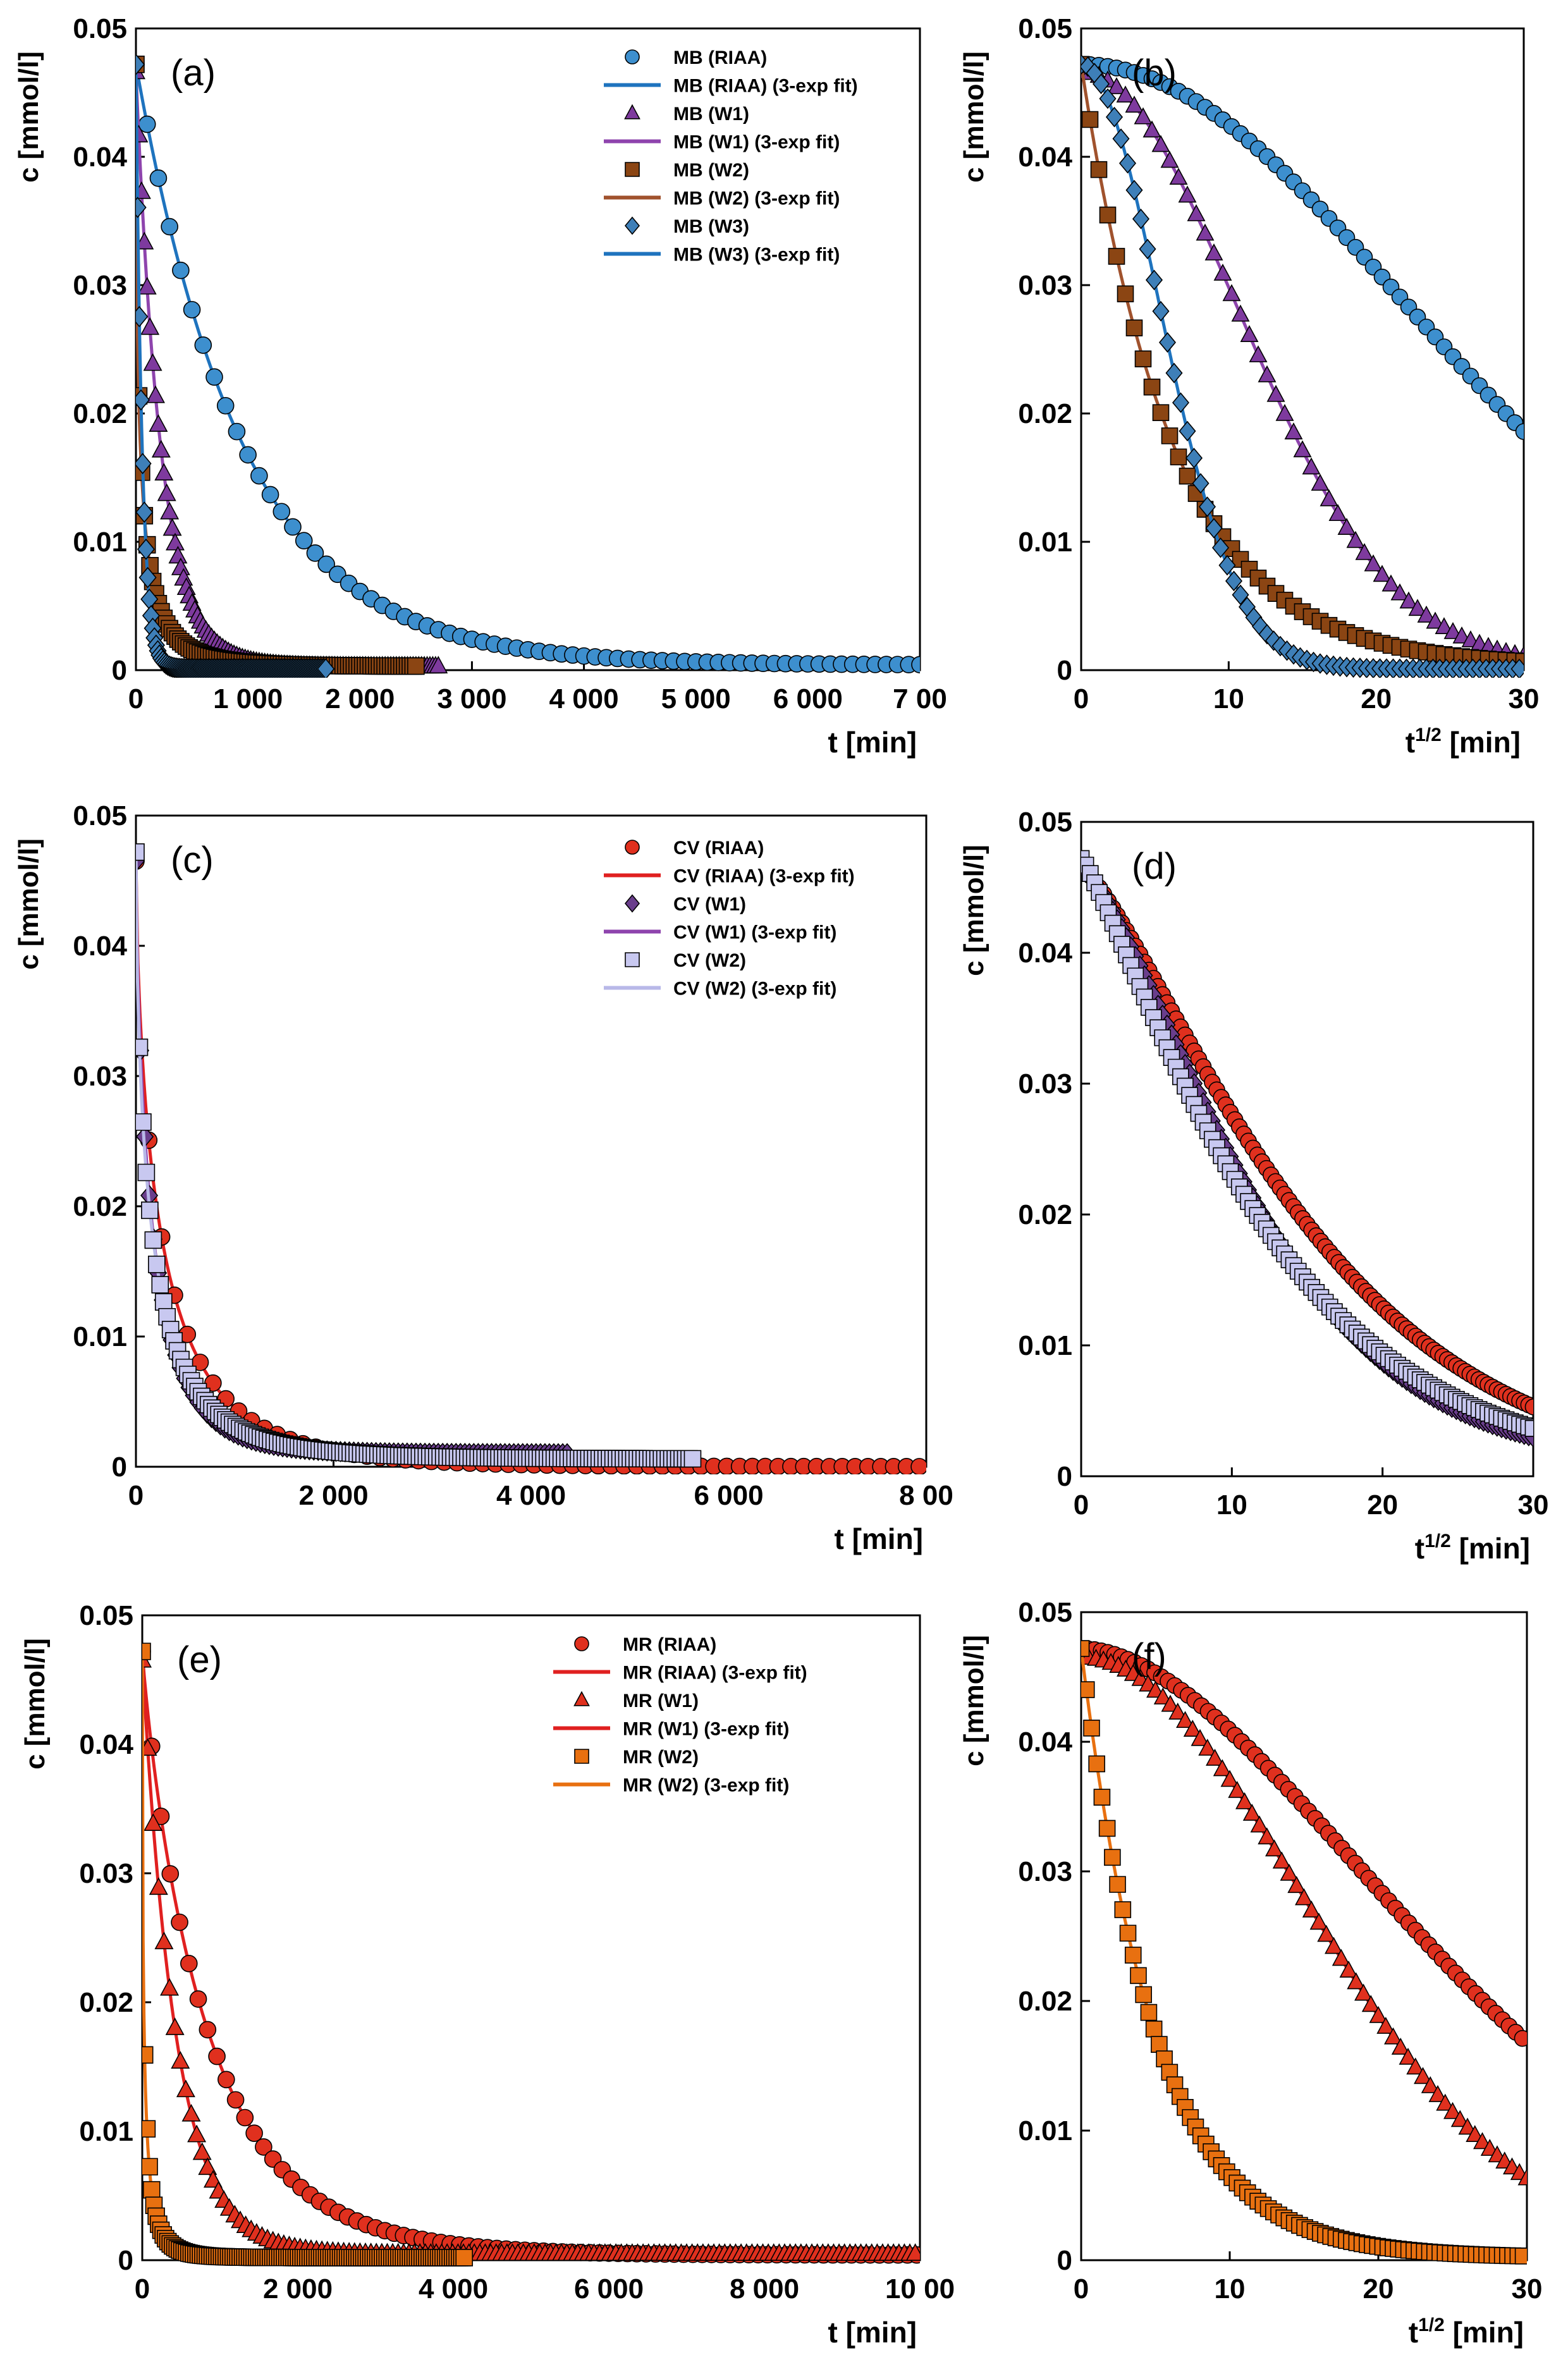 The height and width of the screenshot is (2374, 1568). I want to click on legend-label: MB (W1) (3-exp fit), so click(756, 142).